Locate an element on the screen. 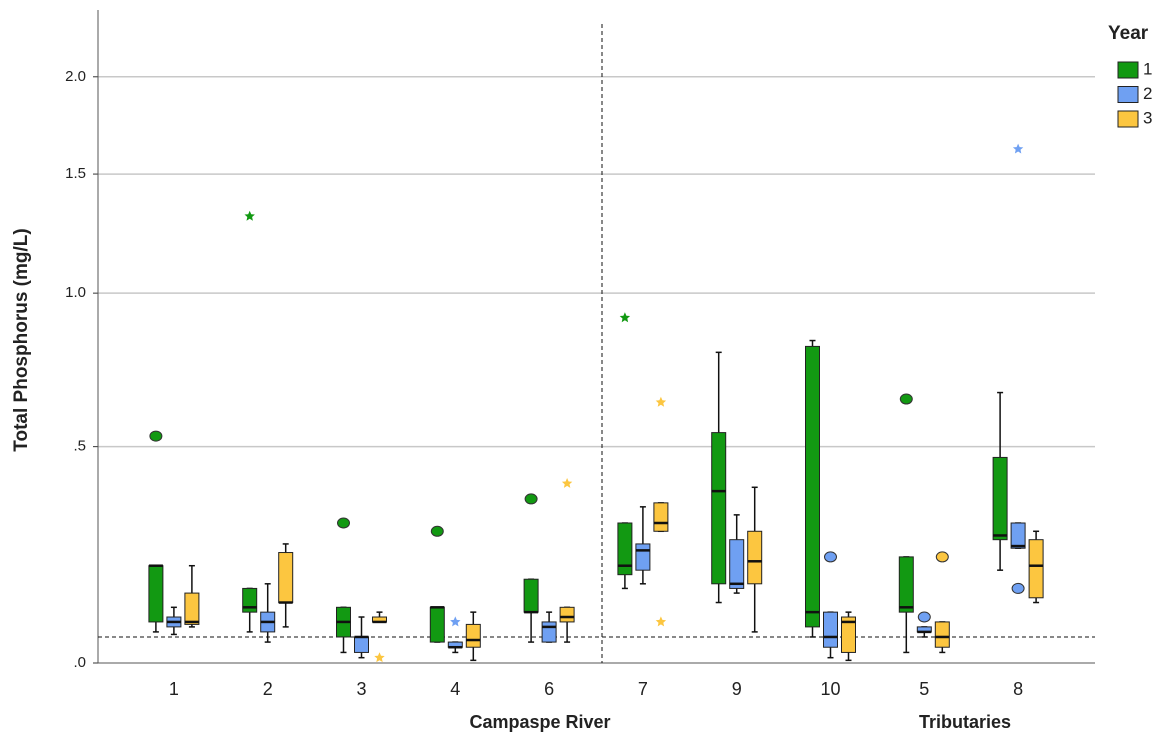 The width and height of the screenshot is (1175, 743). y-tick-label: 1.5 is located at coordinates (75, 173).